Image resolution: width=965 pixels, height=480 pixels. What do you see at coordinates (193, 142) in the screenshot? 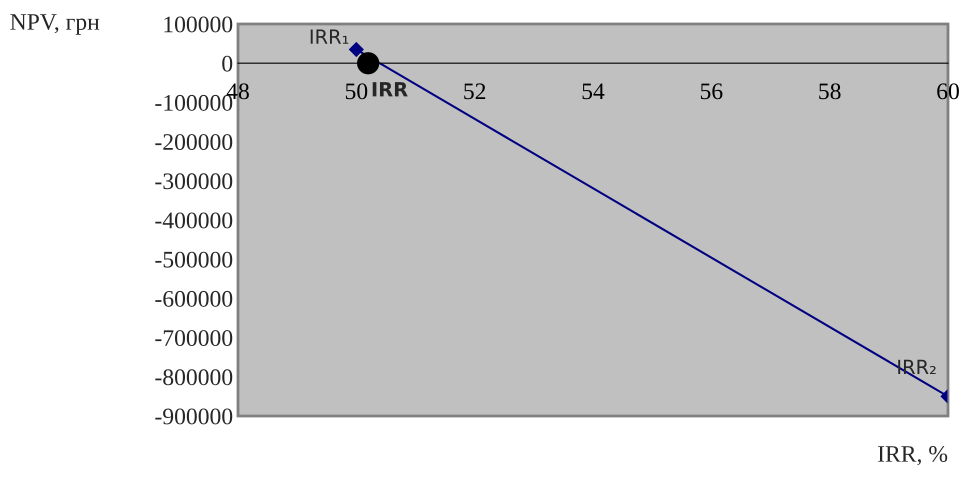
I see `y-tick-label: -200000` at bounding box center [193, 142].